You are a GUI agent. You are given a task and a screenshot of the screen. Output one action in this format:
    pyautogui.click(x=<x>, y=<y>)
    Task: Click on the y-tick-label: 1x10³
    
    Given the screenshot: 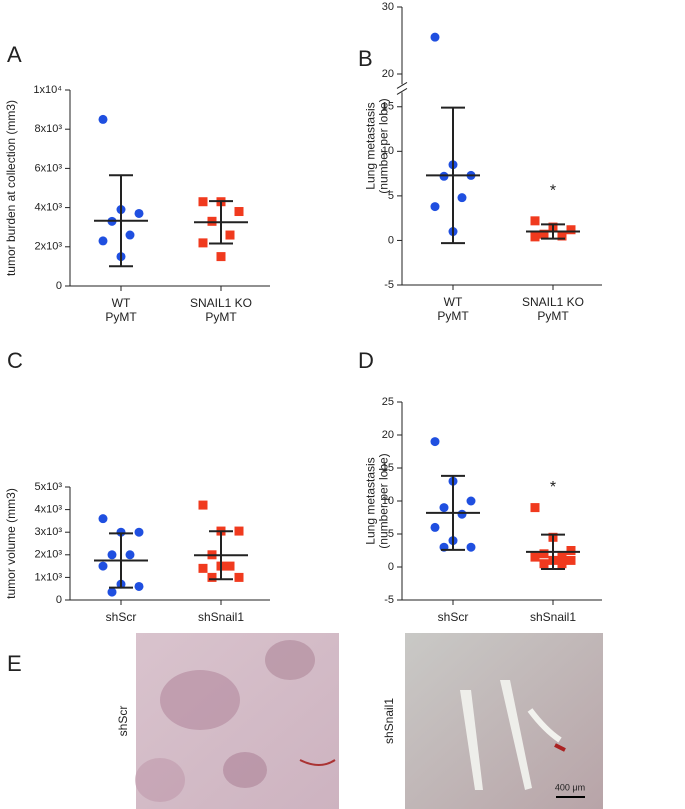 What is the action you would take?
    pyautogui.click(x=48, y=577)
    